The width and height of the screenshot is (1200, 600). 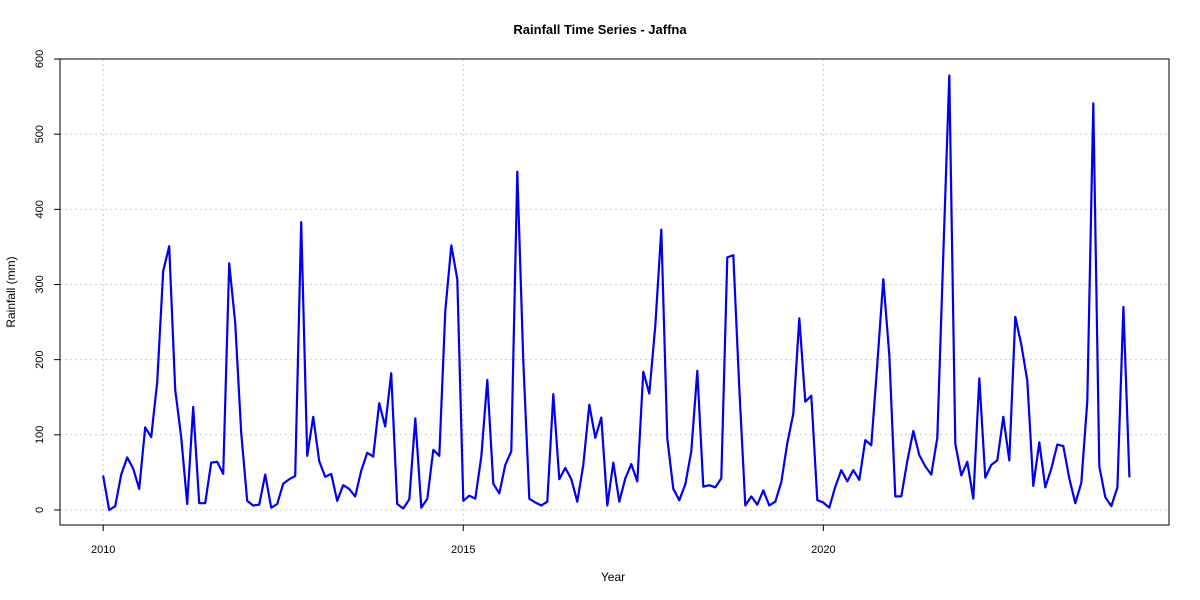 I want to click on y-tick-label: 200, so click(x=40, y=359).